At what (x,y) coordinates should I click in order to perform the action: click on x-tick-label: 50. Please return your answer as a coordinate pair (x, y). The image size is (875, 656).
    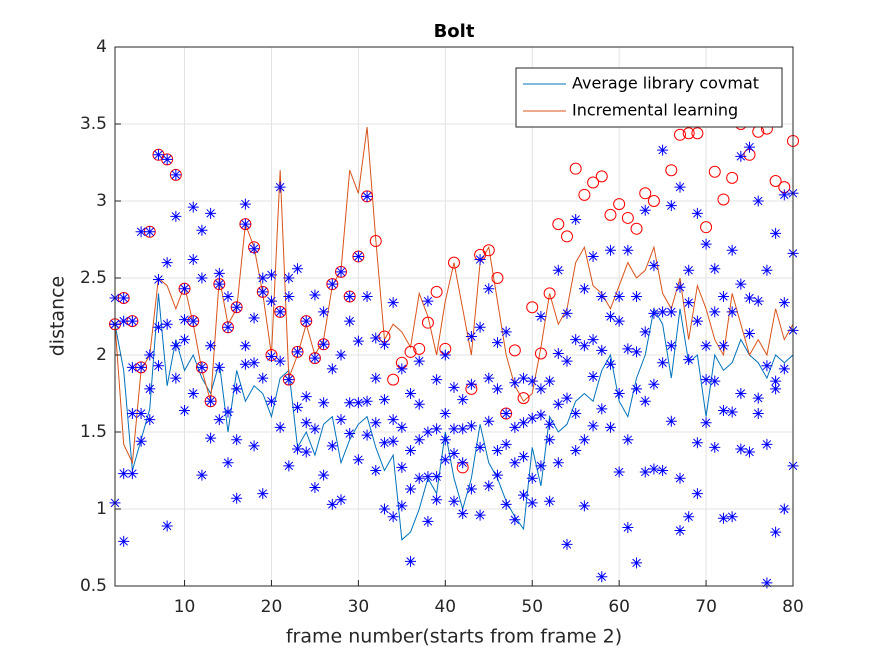
    Looking at the image, I should click on (532, 607).